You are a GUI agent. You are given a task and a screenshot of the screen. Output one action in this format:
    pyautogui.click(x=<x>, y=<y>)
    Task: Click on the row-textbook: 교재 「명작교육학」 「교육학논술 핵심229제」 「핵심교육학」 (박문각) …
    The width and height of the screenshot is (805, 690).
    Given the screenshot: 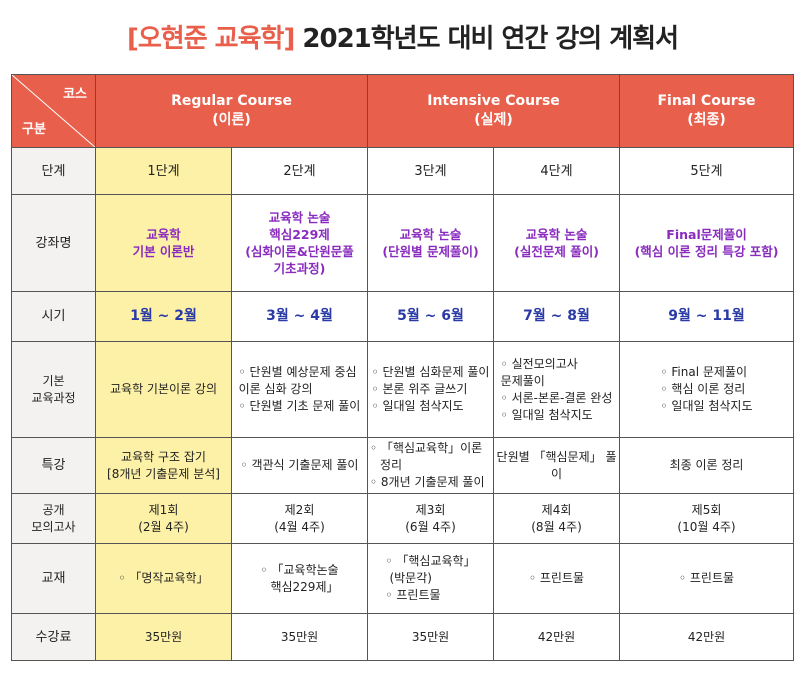 What is the action you would take?
    pyautogui.click(x=403, y=578)
    